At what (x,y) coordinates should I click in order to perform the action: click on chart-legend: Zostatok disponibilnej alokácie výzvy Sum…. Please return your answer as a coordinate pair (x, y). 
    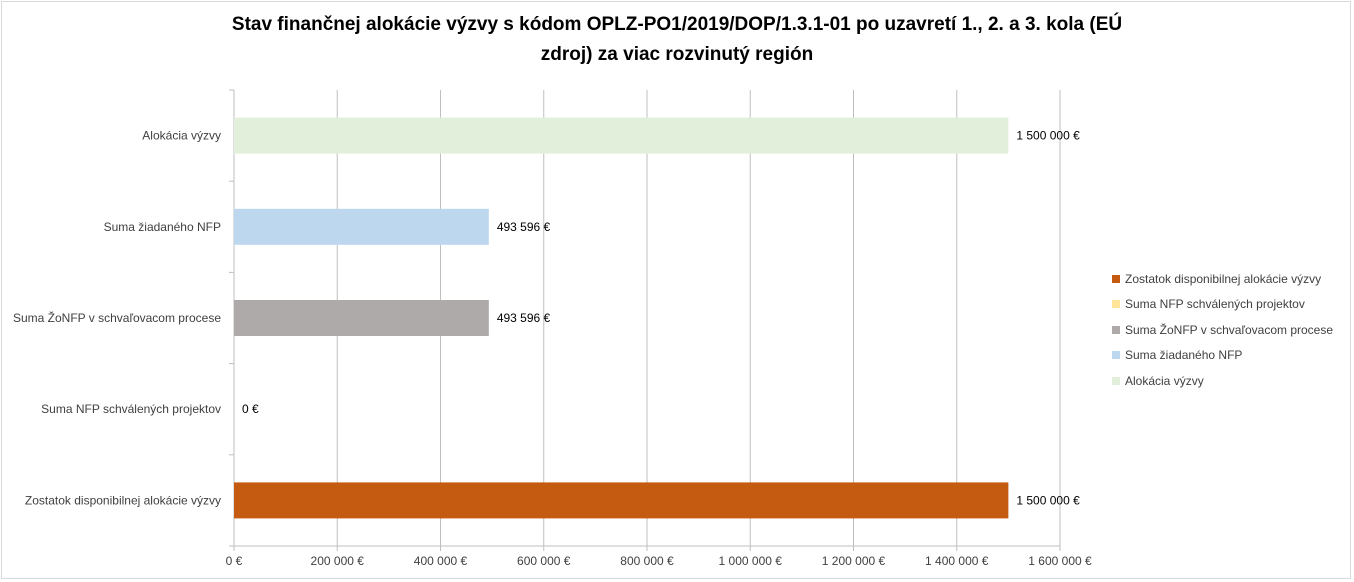
    Looking at the image, I should click on (1222, 330).